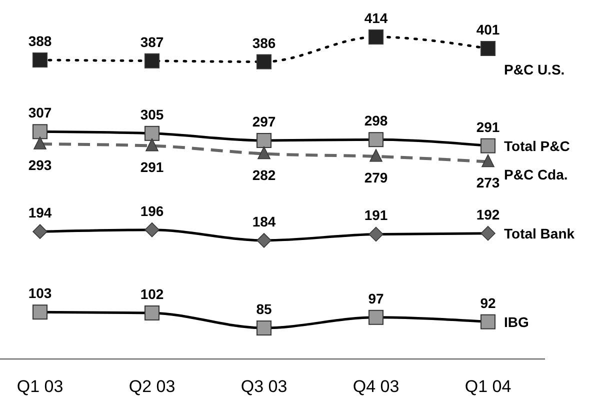 The height and width of the screenshot is (404, 607). I want to click on data-label: 191, so click(376, 215).